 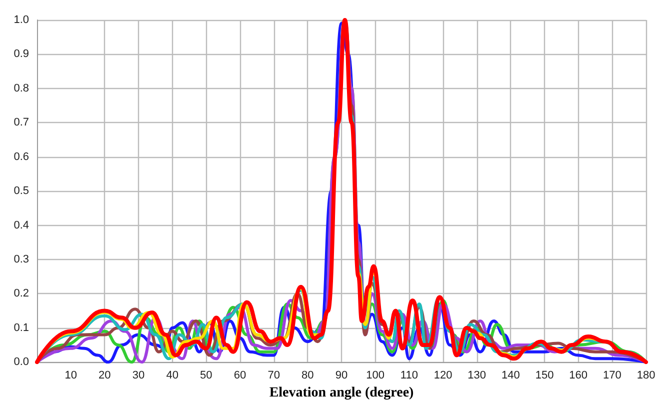 What do you see at coordinates (21, 122) in the screenshot?
I see `y-tick-label: 0.7` at bounding box center [21, 122].